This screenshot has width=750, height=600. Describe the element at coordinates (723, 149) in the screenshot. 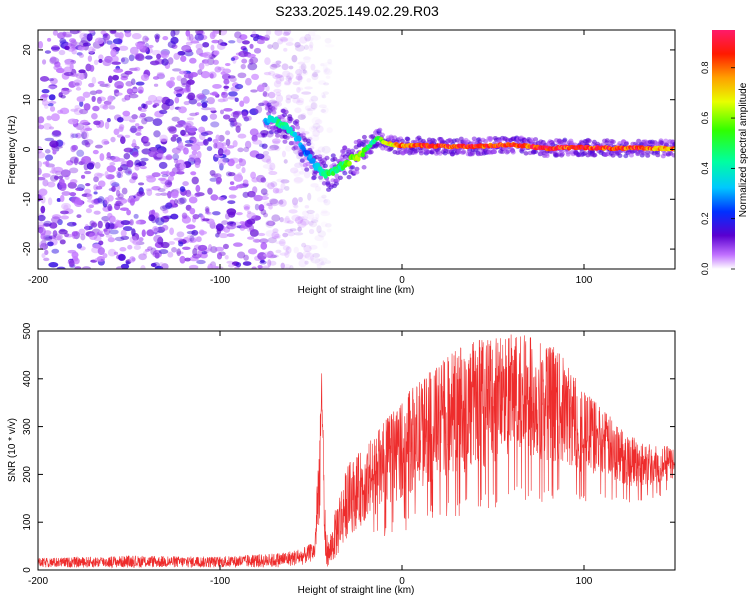

I see `colorbar-gradient` at that location.